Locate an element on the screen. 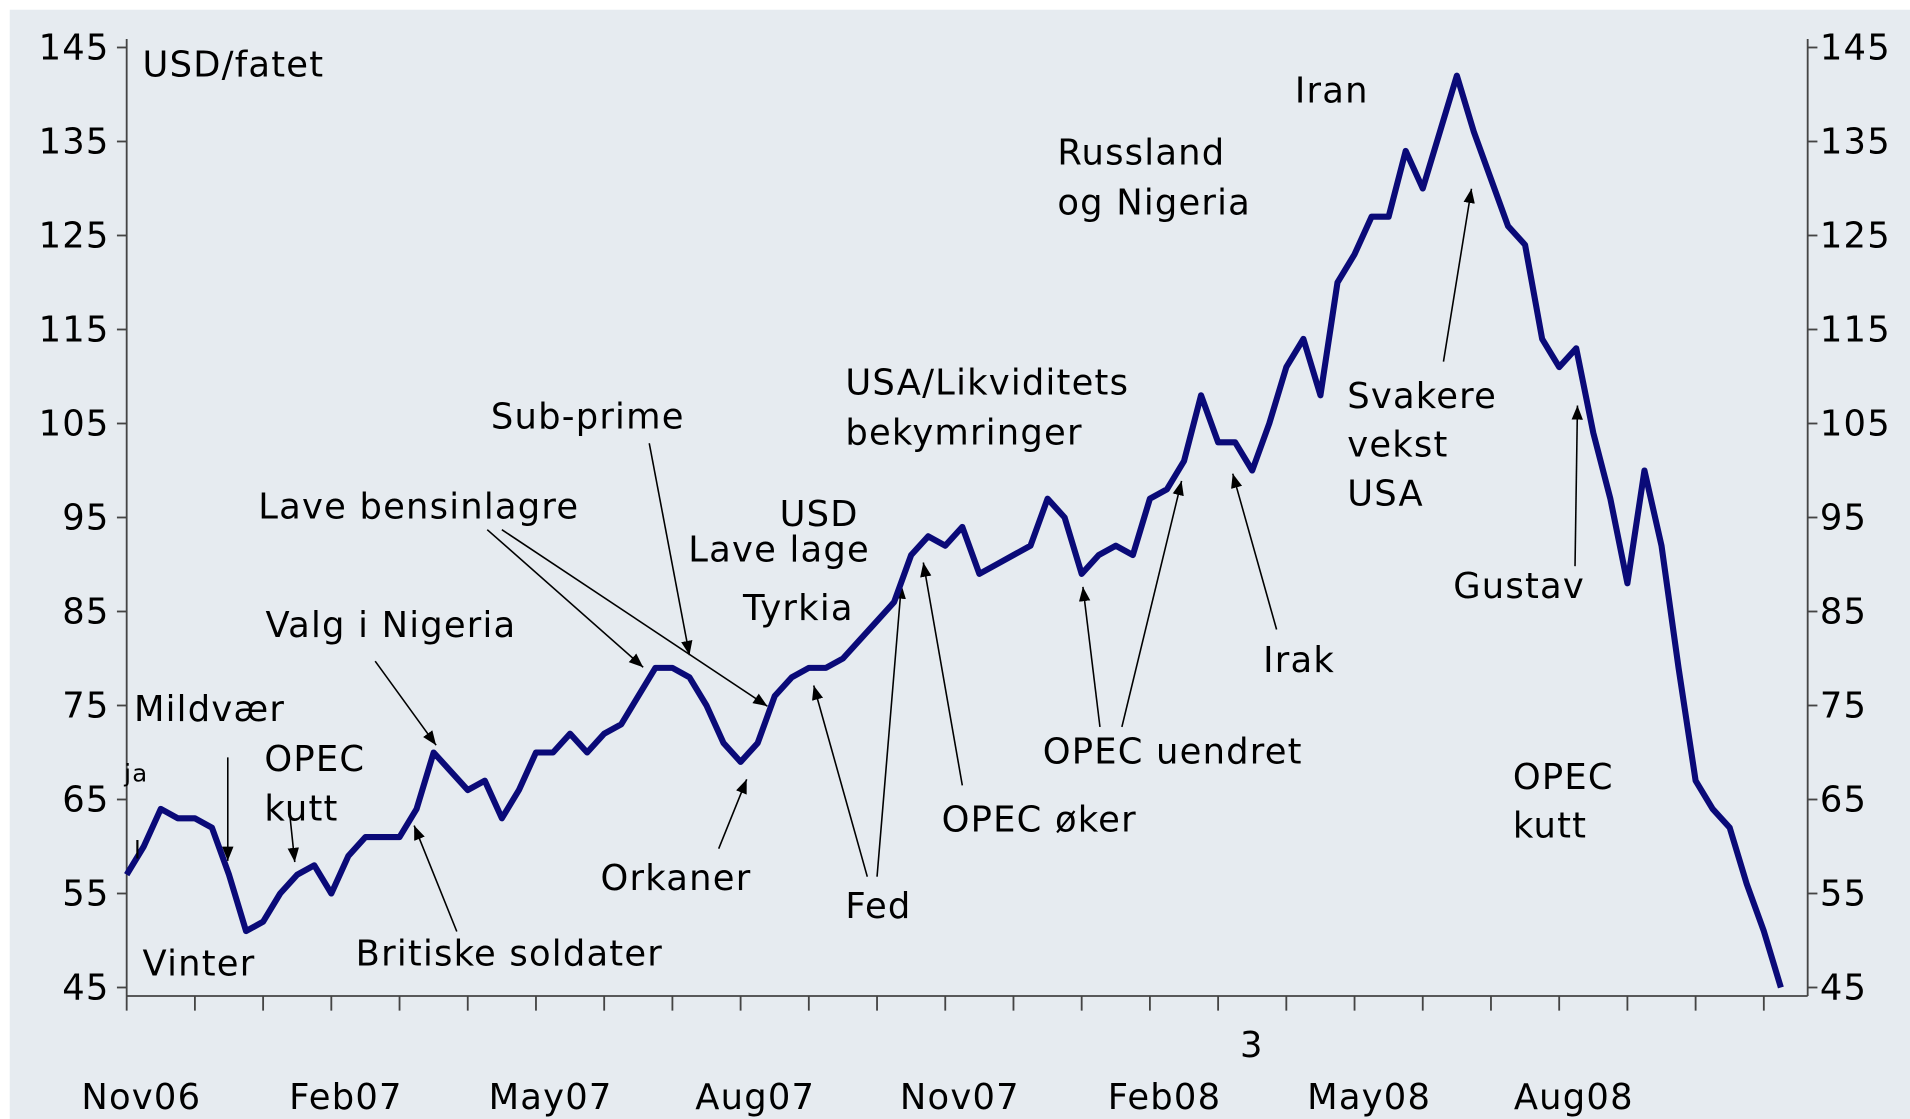 The height and width of the screenshot is (1119, 1910). annotation: Valg i Nigeria is located at coordinates (391, 625).